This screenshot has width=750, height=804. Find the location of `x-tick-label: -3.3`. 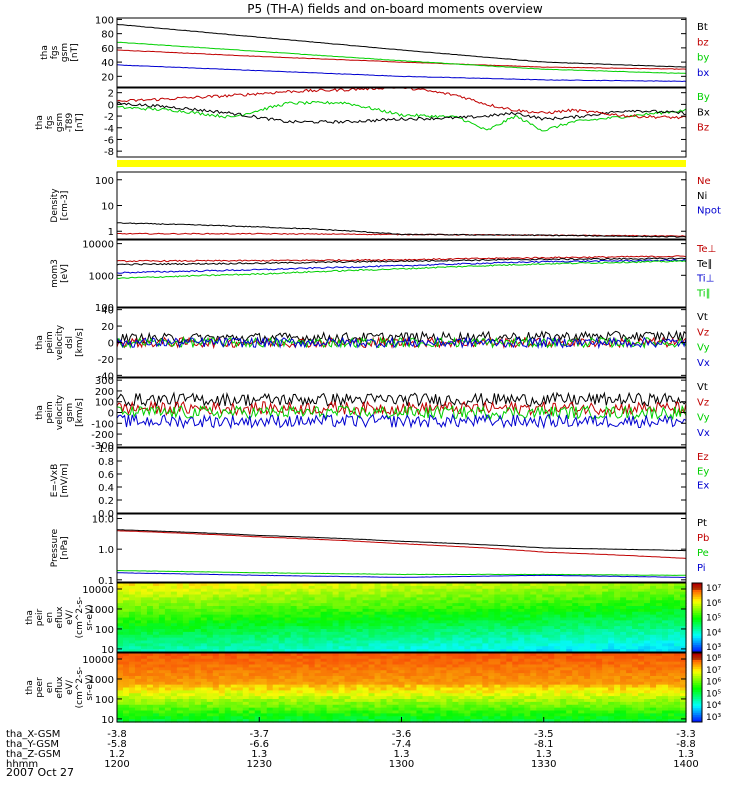

x-tick-label: -3.3 is located at coordinates (686, 734).